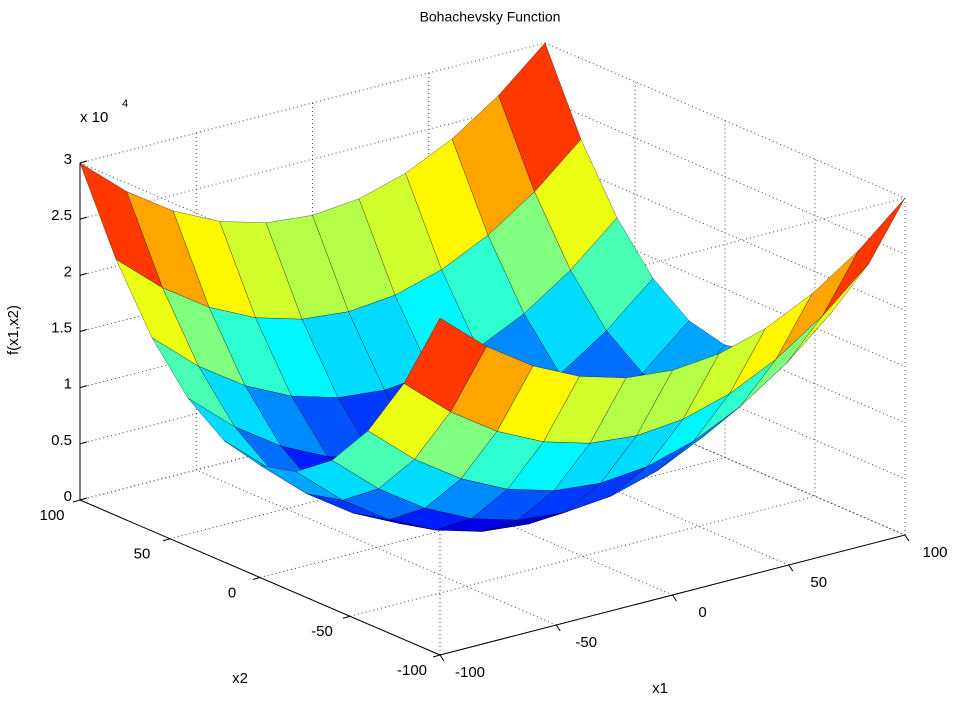  I want to click on z-tick-label: 1.5, so click(61, 327).